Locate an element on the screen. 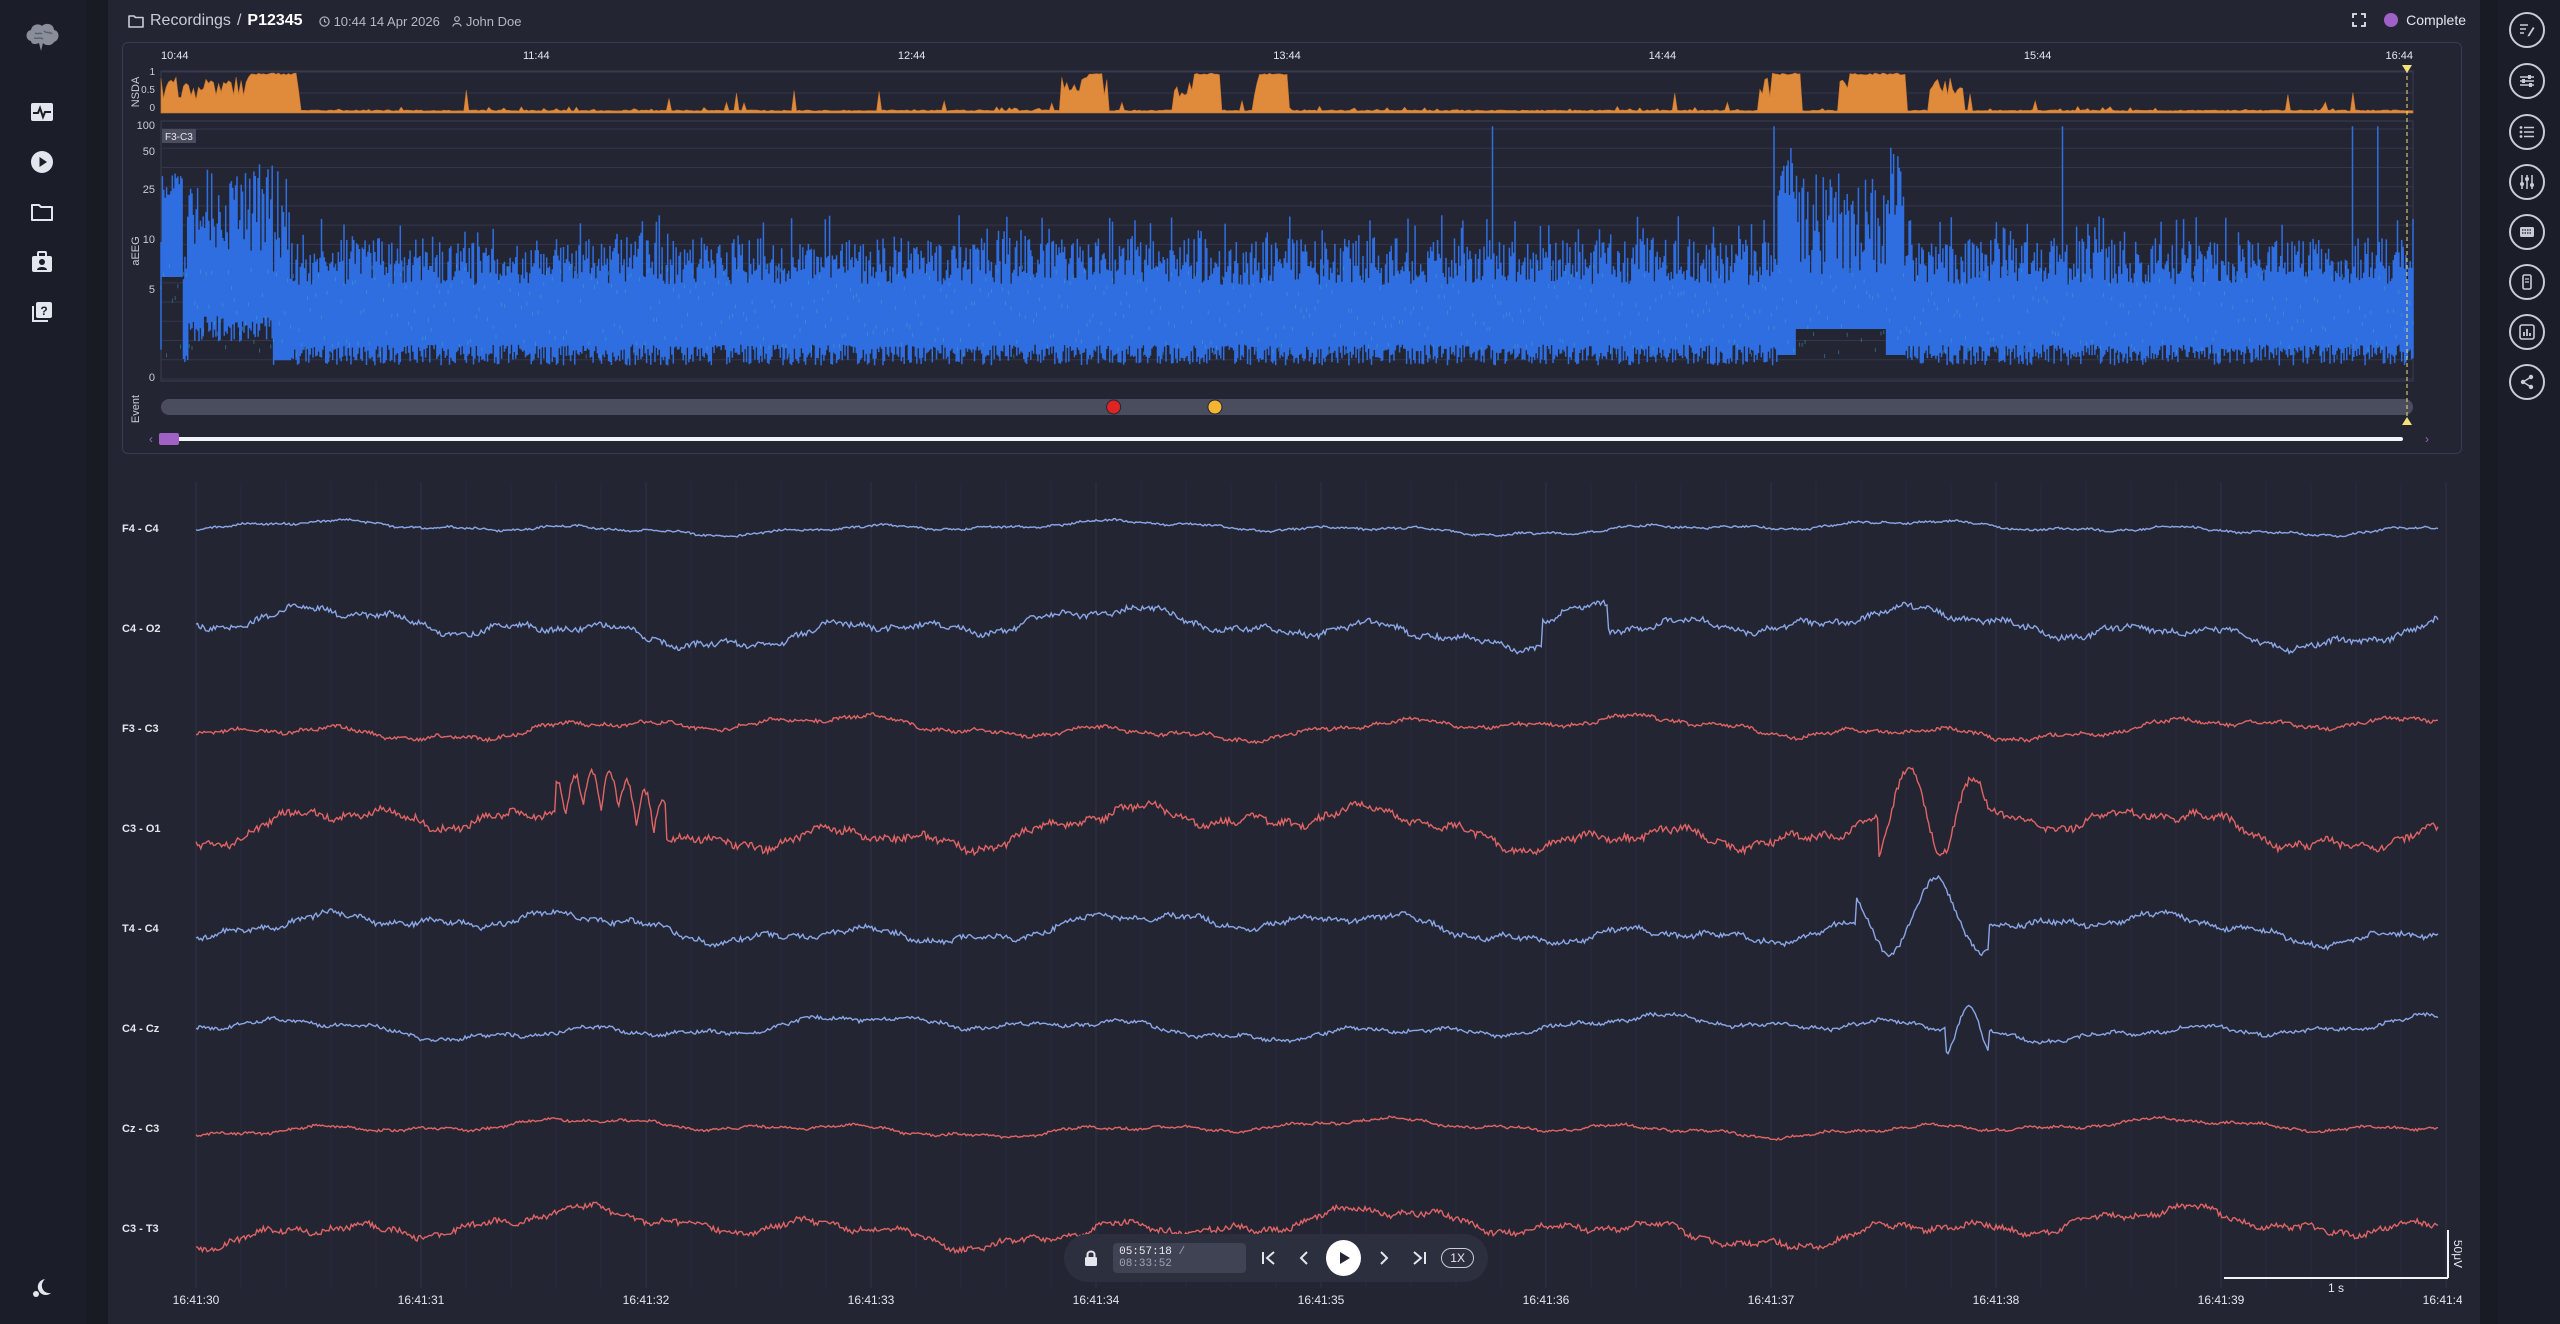 The image size is (2560, 1324). eeg-channel-label: C3 - T3 is located at coordinates (140, 1229).